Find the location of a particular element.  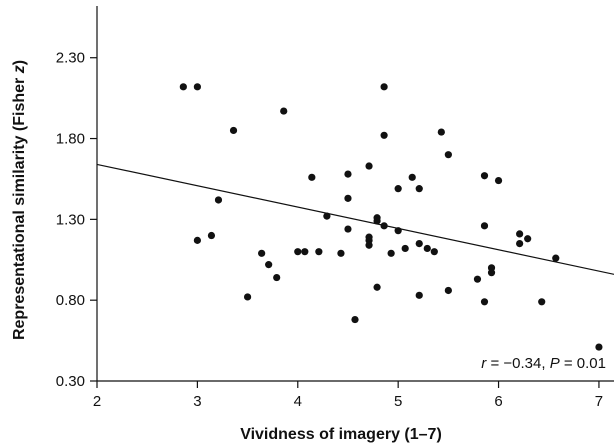

correlation-annotation: r = −0.34, P = 0.01 is located at coordinates (543, 363).